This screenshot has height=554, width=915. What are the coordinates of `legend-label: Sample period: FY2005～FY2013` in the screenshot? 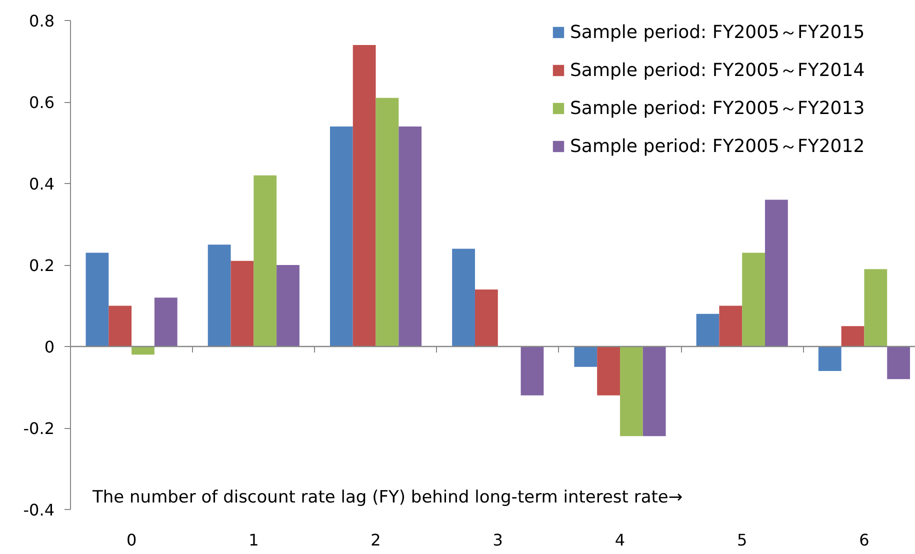 It's located at (718, 108).